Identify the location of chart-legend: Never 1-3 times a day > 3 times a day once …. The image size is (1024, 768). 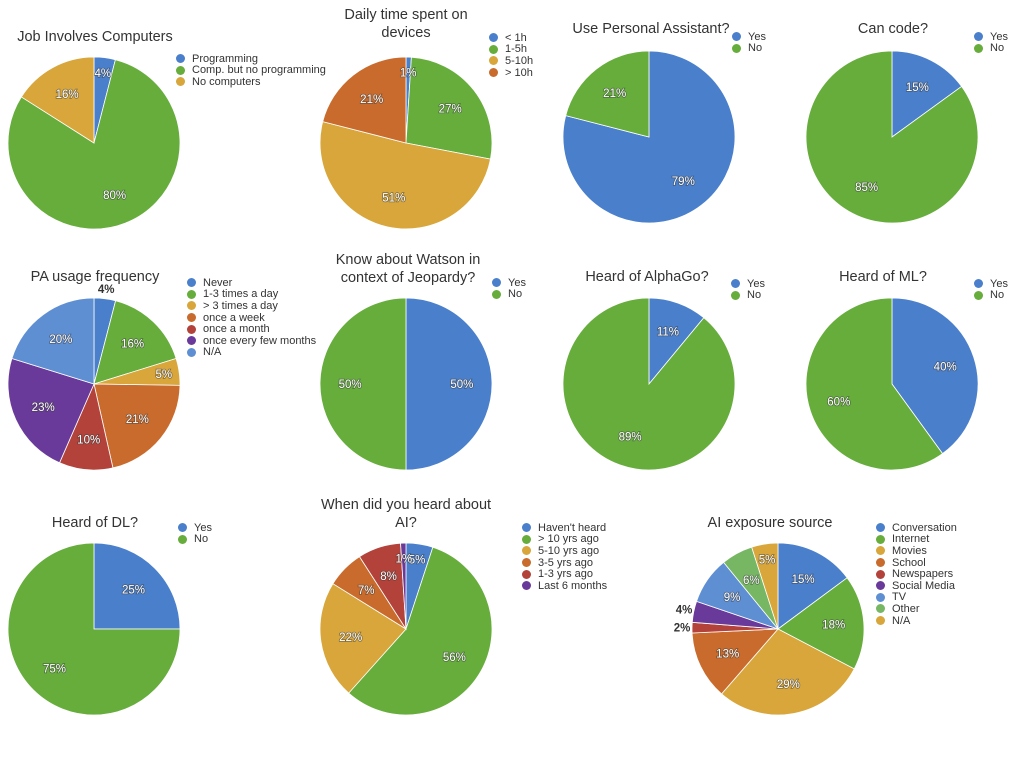
(251, 317).